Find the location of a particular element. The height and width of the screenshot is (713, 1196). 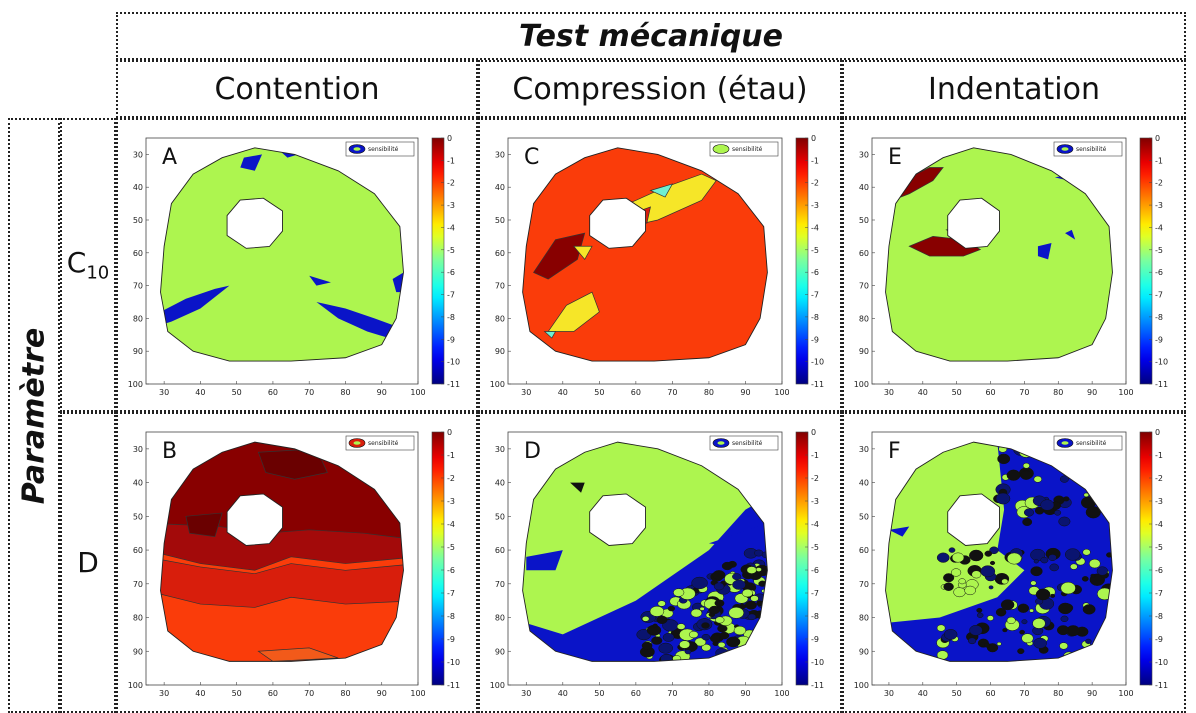

colorbar-tick-label: 0 is located at coordinates (1157, 432).